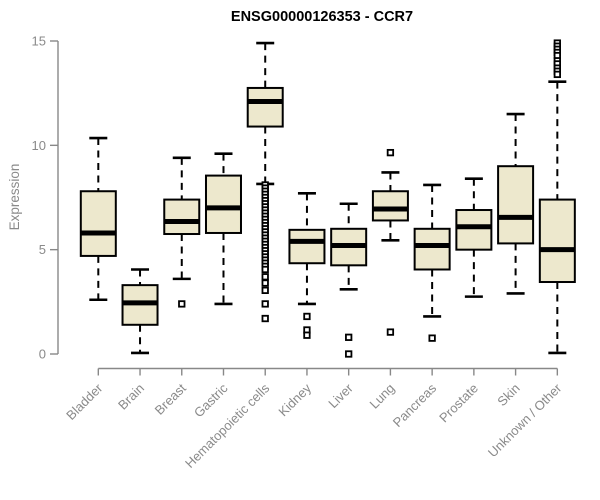 This screenshot has height=500, width=600. What do you see at coordinates (349, 280) in the screenshot?
I see `boxplot-liver` at bounding box center [349, 280].